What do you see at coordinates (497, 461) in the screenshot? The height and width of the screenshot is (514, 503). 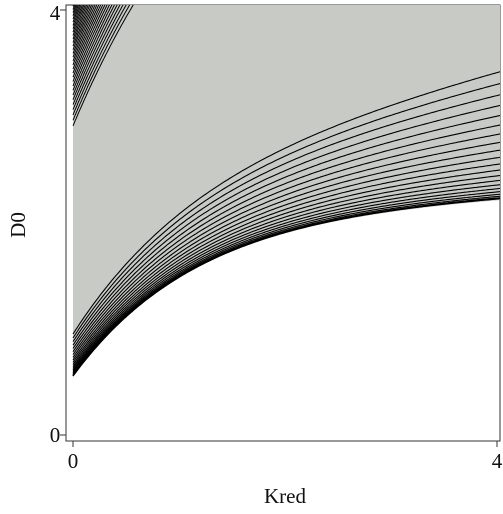 I see `x-tick-label-4: 4` at bounding box center [497, 461].